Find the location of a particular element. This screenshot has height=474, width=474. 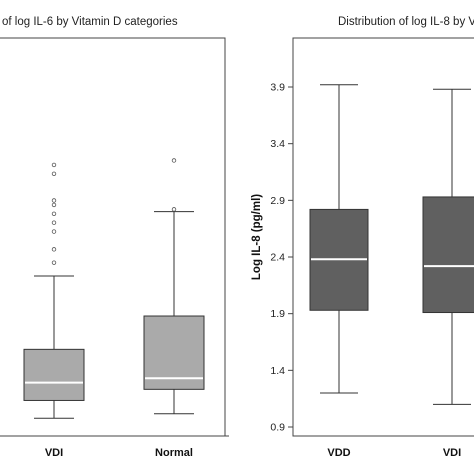

right-x-tick-label: VDD is located at coordinates (338, 453).